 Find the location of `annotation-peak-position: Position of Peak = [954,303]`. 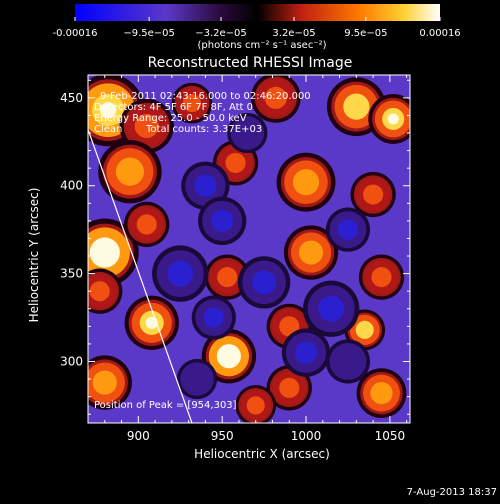

annotation-peak-position: Position of Peak = [954,303] is located at coordinates (165, 405).